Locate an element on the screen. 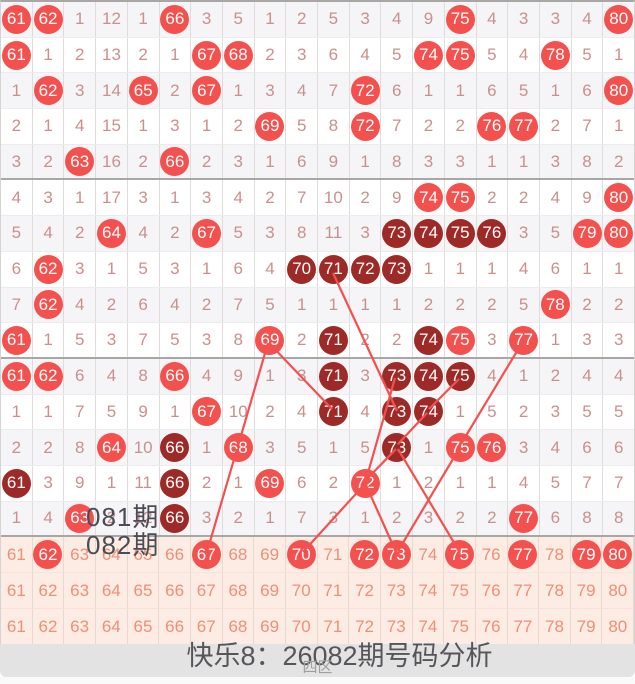 The height and width of the screenshot is (684, 635). drawn-number-cell: 61 is located at coordinates (17, 376).